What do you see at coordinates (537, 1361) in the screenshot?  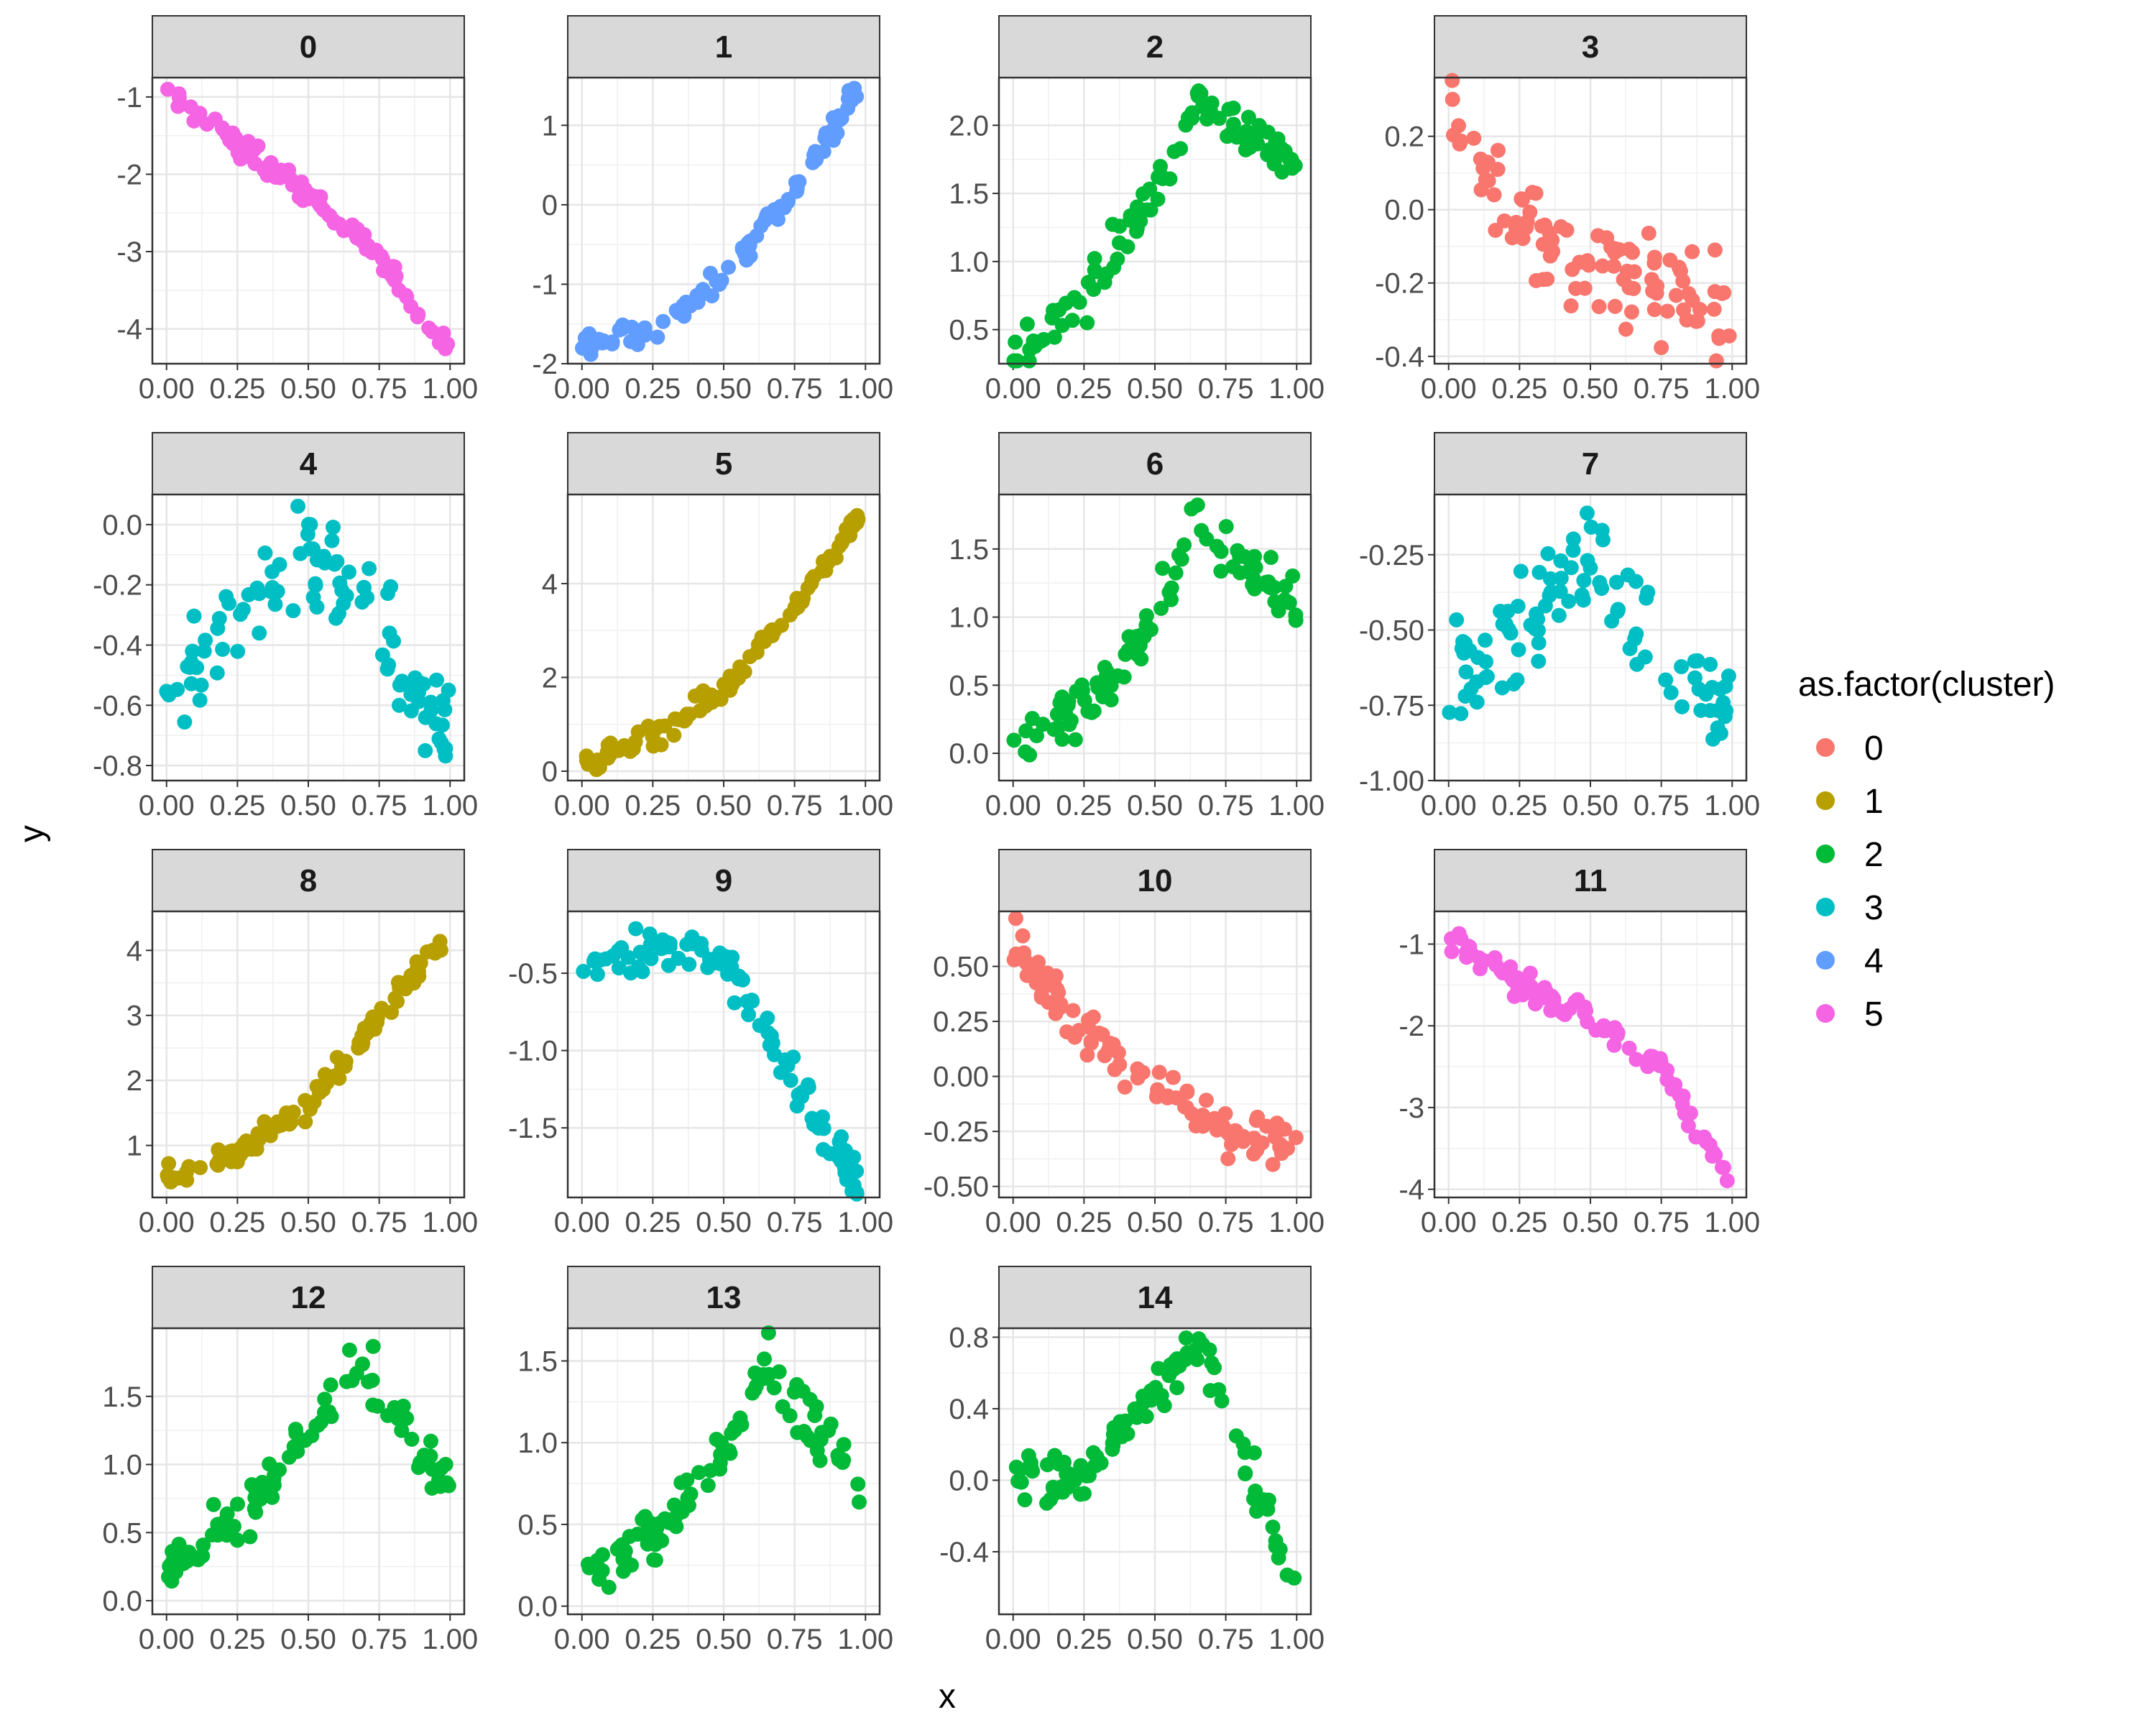 I see `y-tick-label: 1.5` at bounding box center [537, 1361].